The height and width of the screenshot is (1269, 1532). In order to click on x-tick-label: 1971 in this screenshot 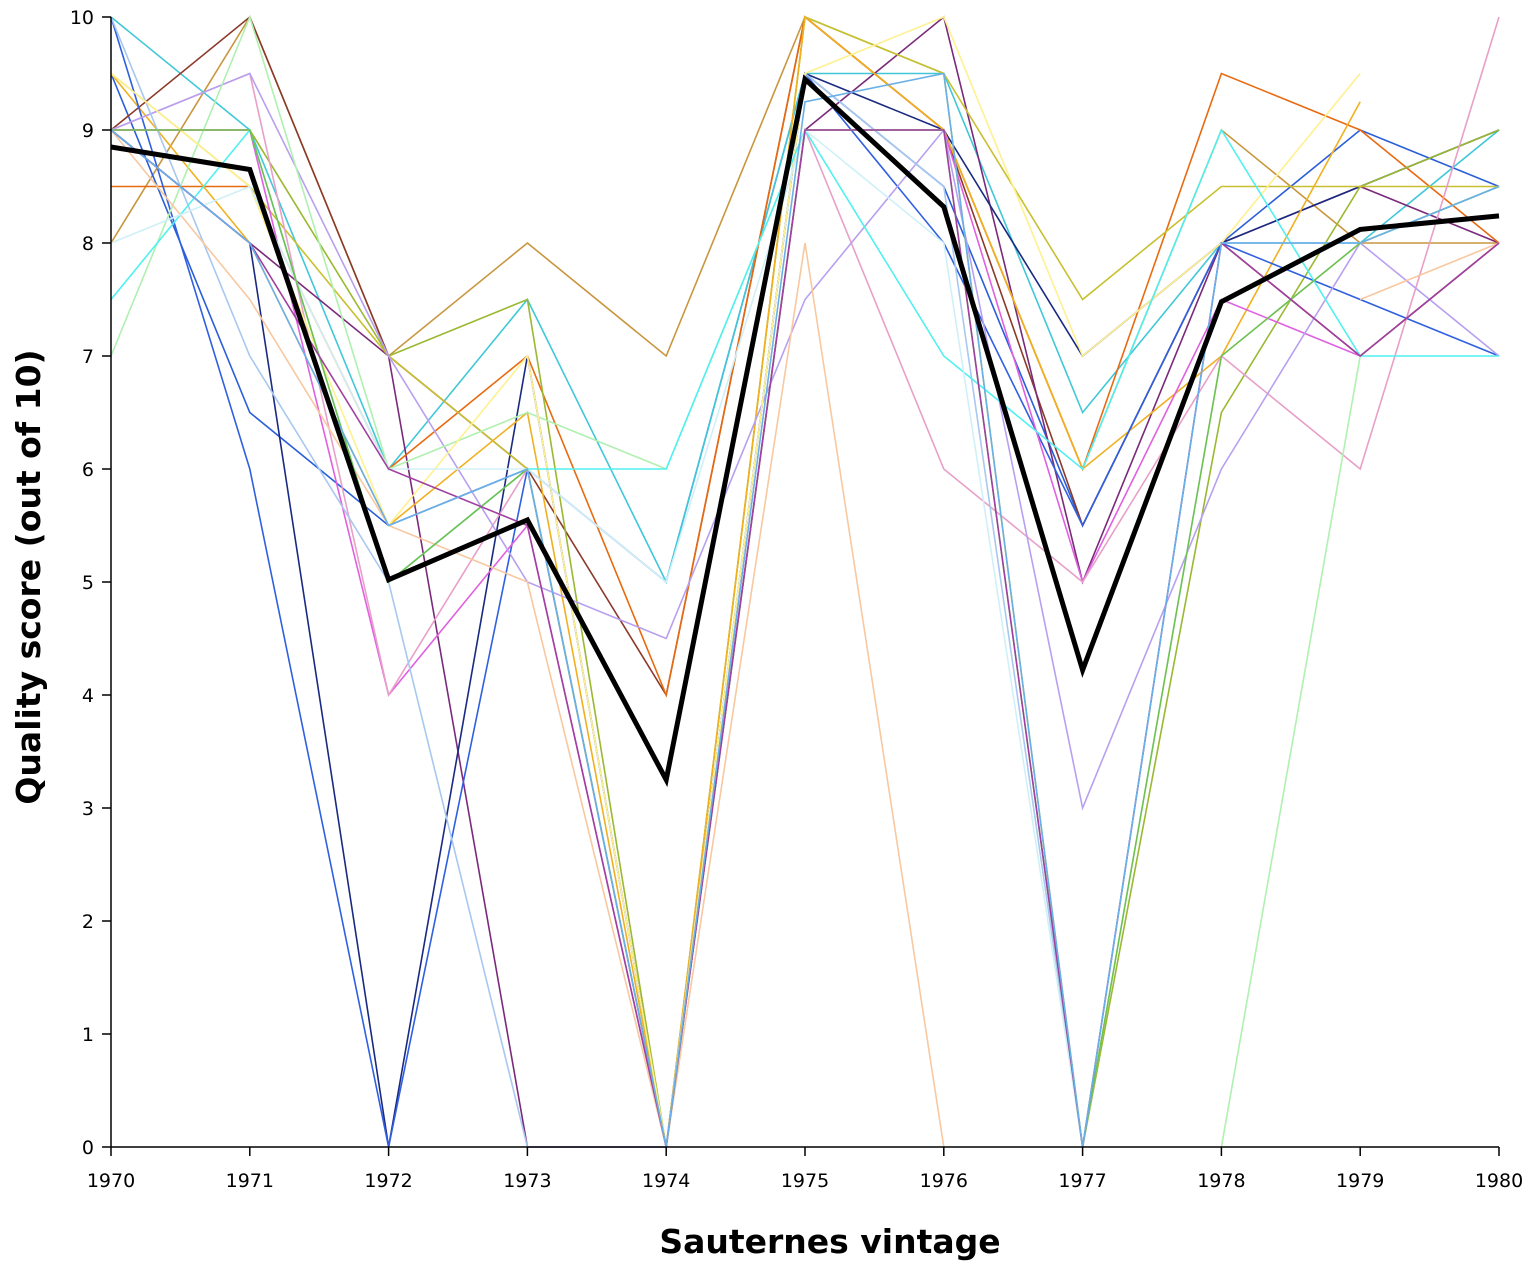, I will do `click(250, 1181)`.